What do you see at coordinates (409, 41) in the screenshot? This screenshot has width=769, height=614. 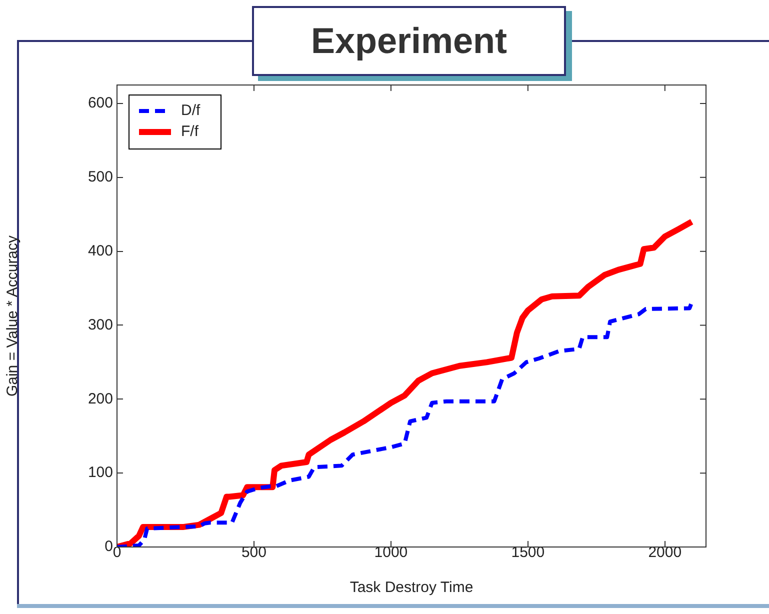 I see `chart-title: Experiment` at bounding box center [409, 41].